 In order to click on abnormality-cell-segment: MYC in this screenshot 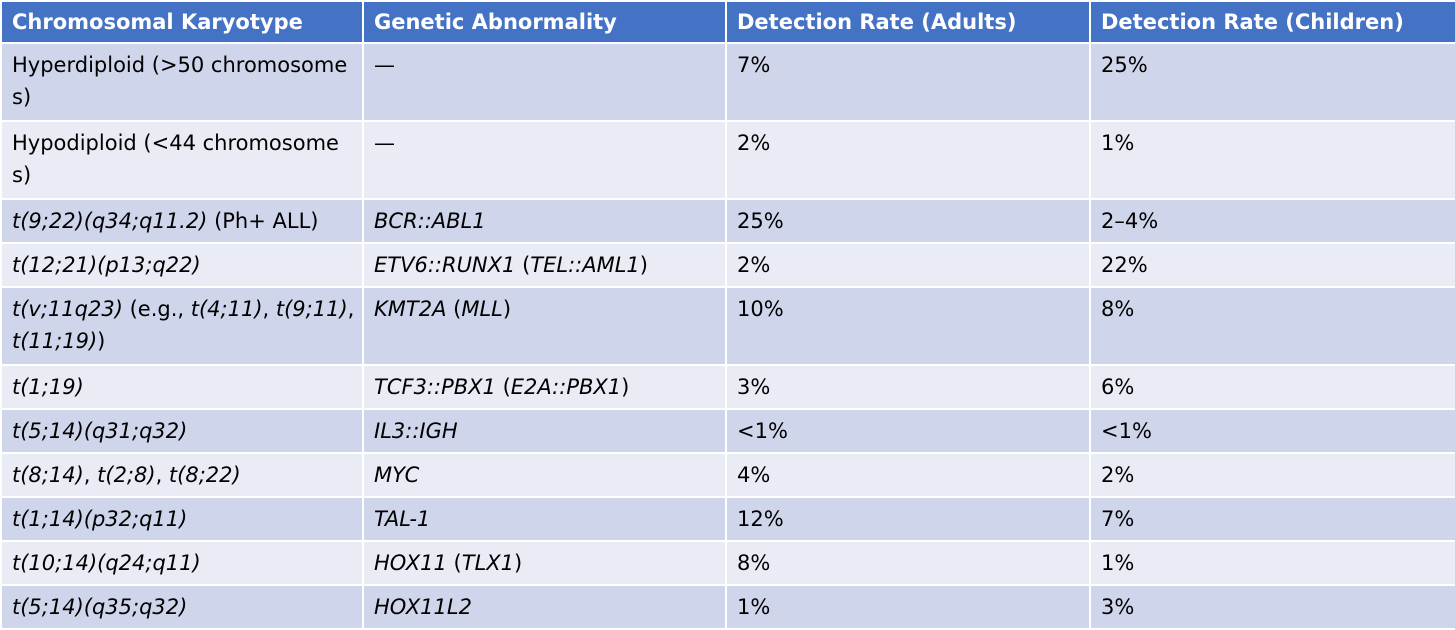, I will do `click(397, 475)`.